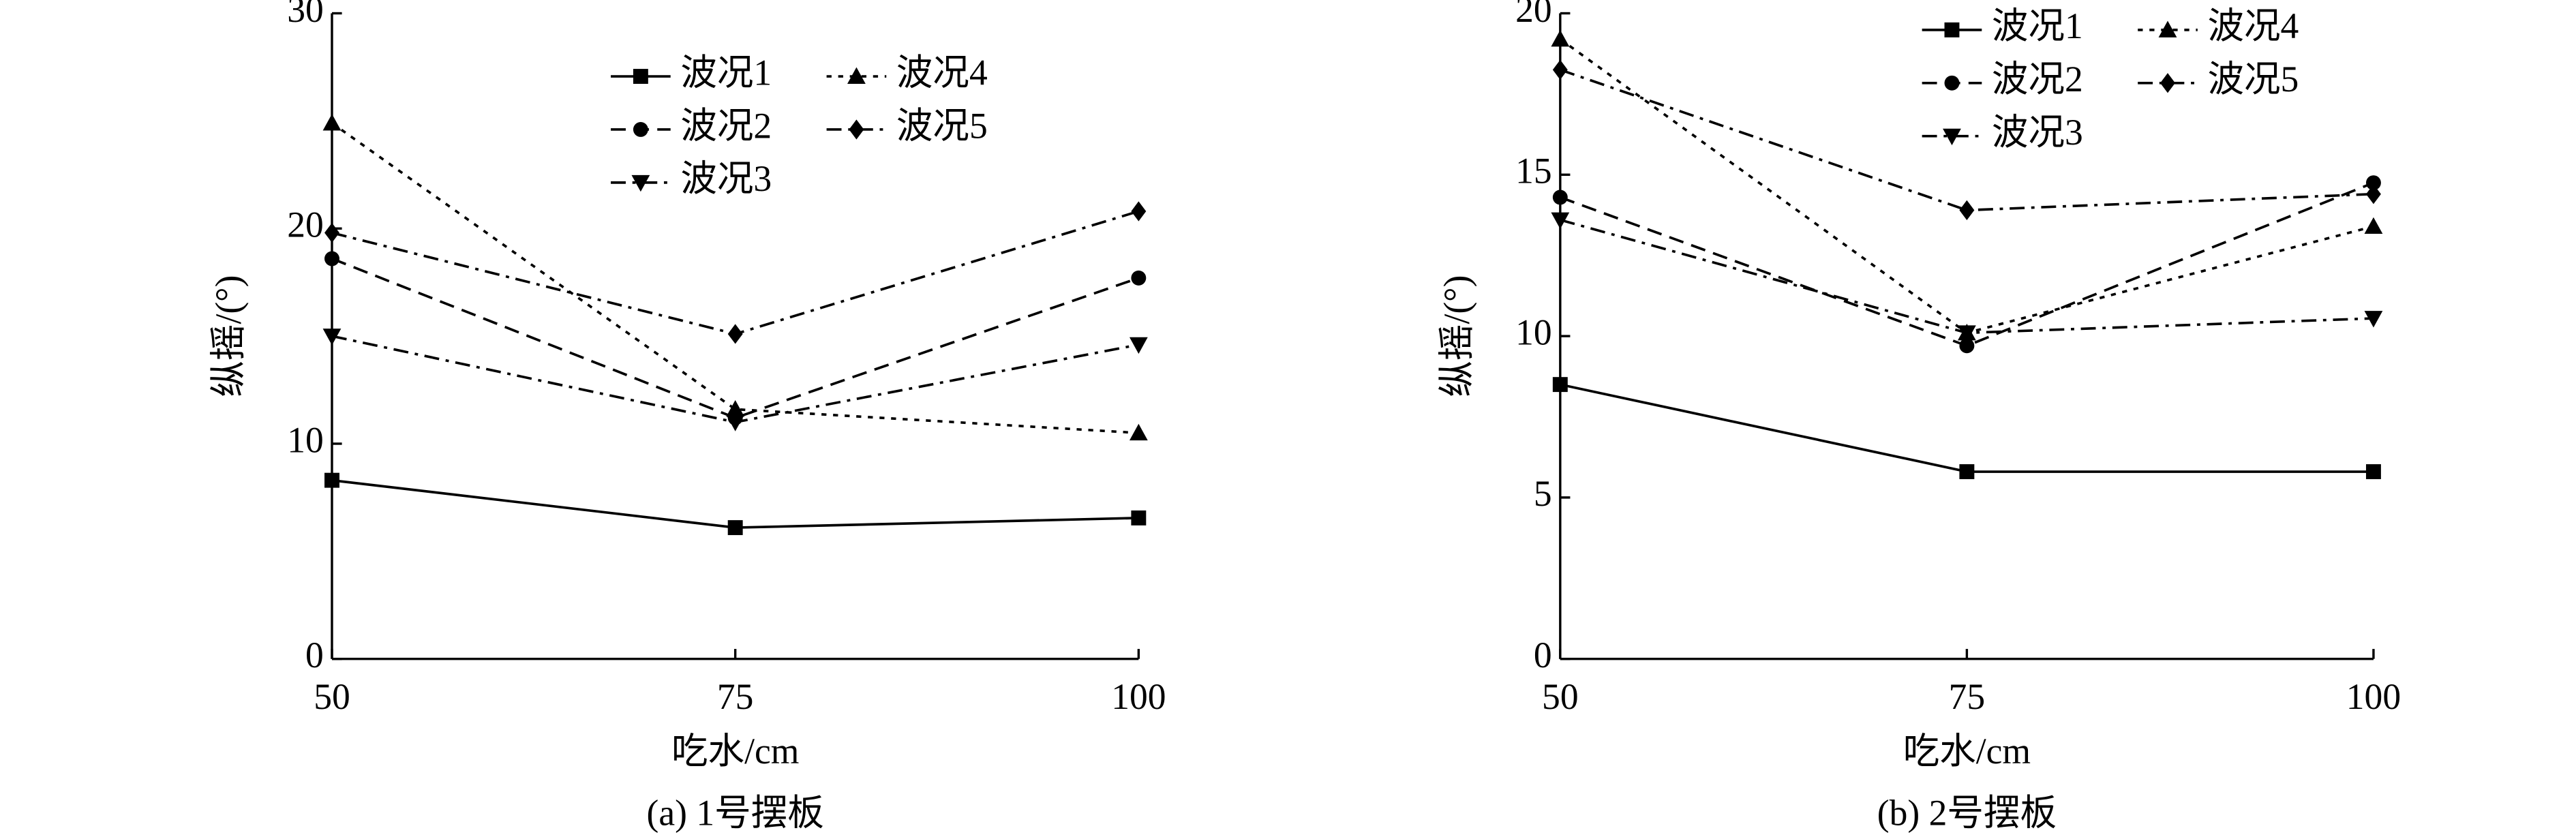 Image resolution: width=2576 pixels, height=837 pixels. Describe the element at coordinates (1533, 171) in the screenshot. I see `y-tick-label: 15` at that location.